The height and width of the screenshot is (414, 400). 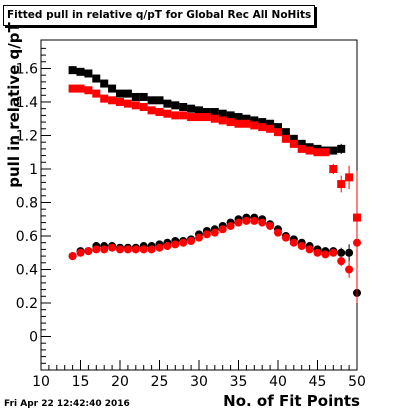 What do you see at coordinates (291, 401) in the screenshot?
I see `x-axis-label: No. of Fit Points` at bounding box center [291, 401].